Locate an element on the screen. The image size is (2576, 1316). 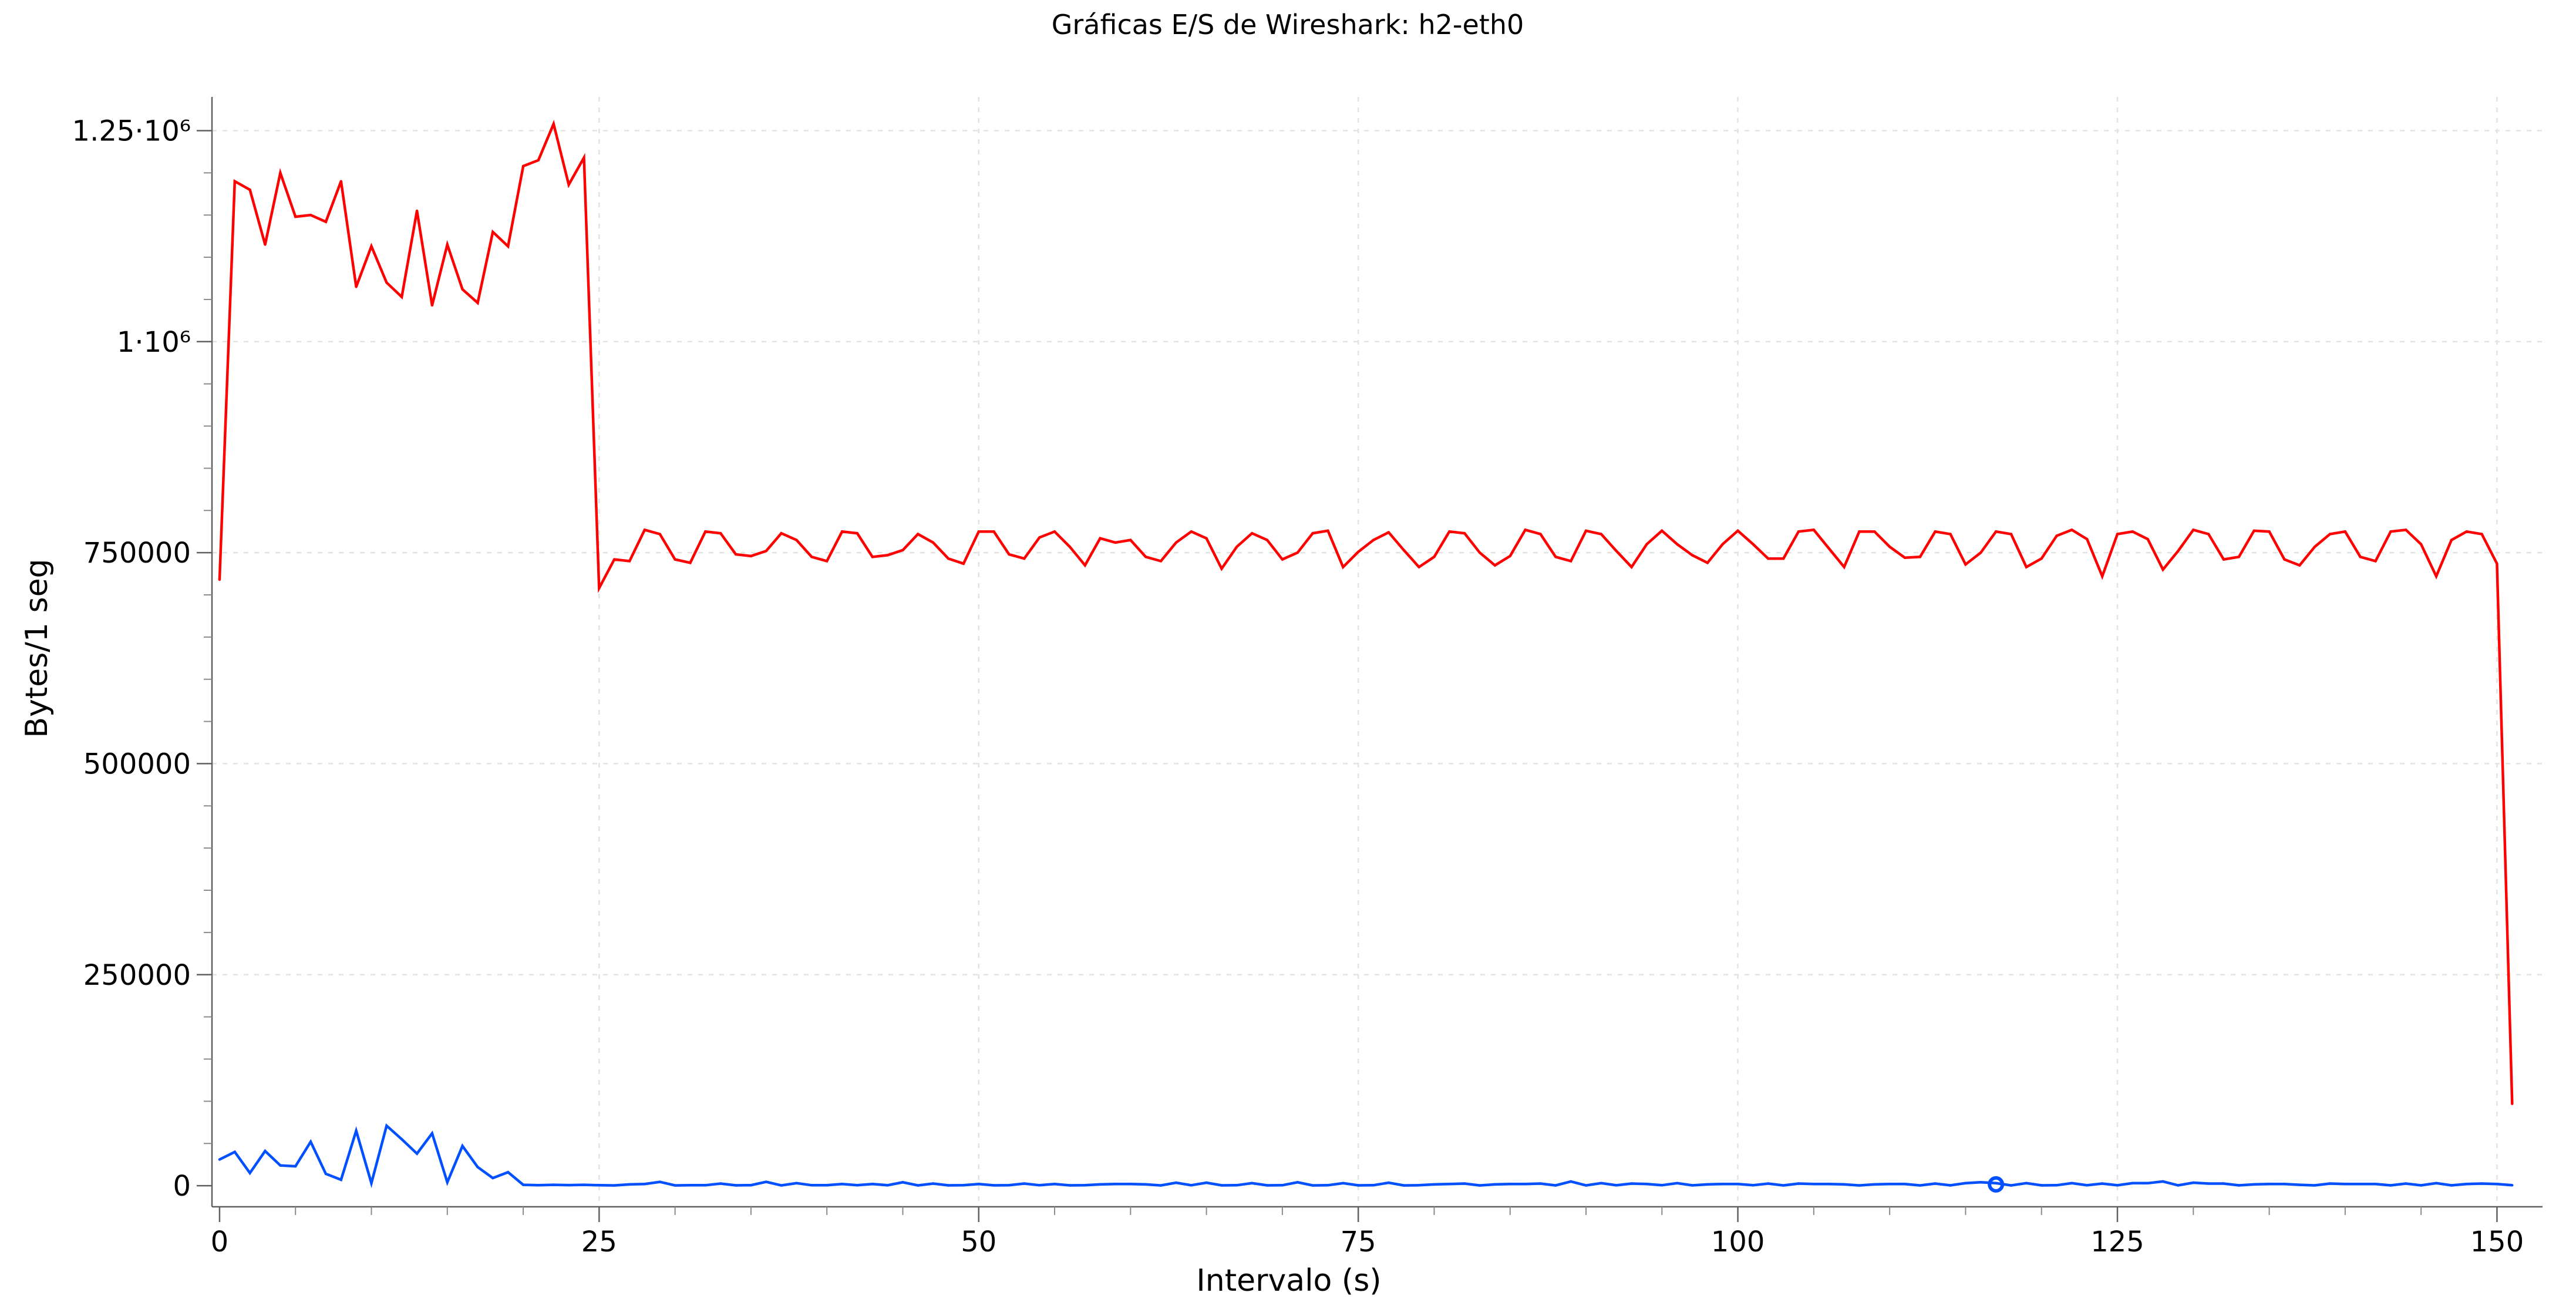
x-tick-label: 75 is located at coordinates (1358, 1242).